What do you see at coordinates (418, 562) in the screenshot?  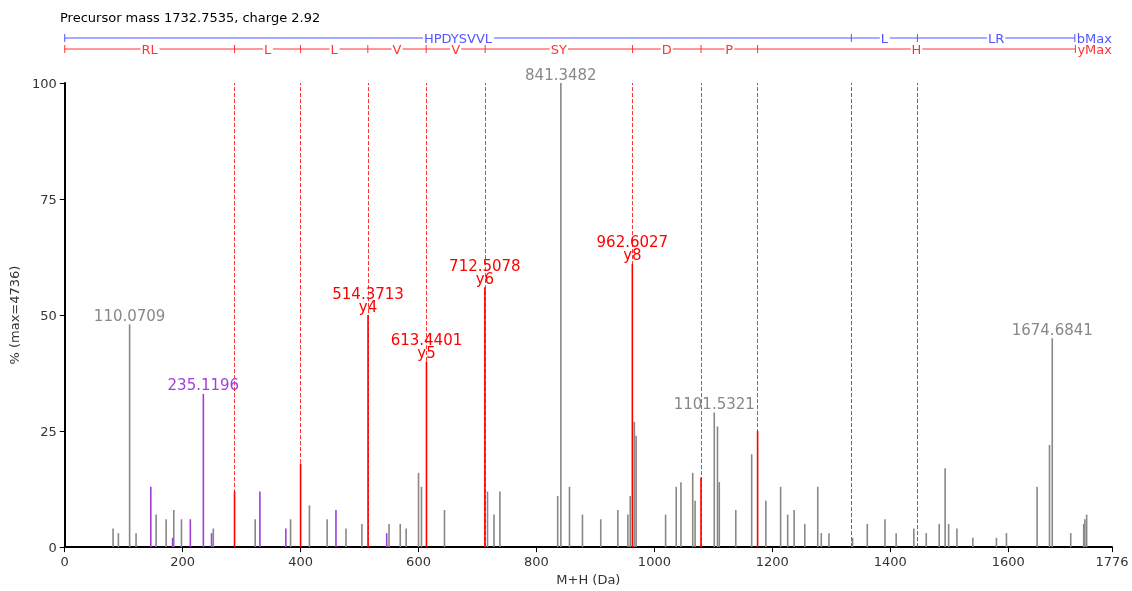 I see `x-tick-label: 600` at bounding box center [418, 562].